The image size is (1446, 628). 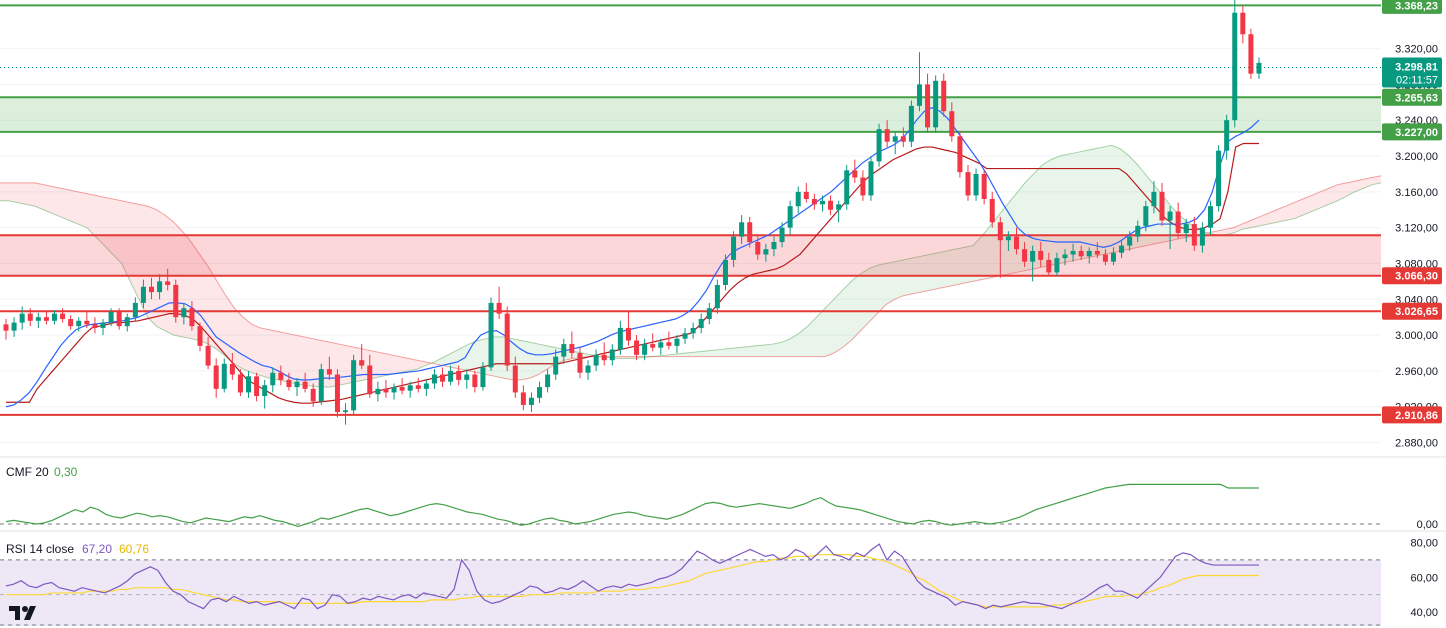 What do you see at coordinates (1416, 229) in the screenshot?
I see `price-tick-label: 3.120,00` at bounding box center [1416, 229].